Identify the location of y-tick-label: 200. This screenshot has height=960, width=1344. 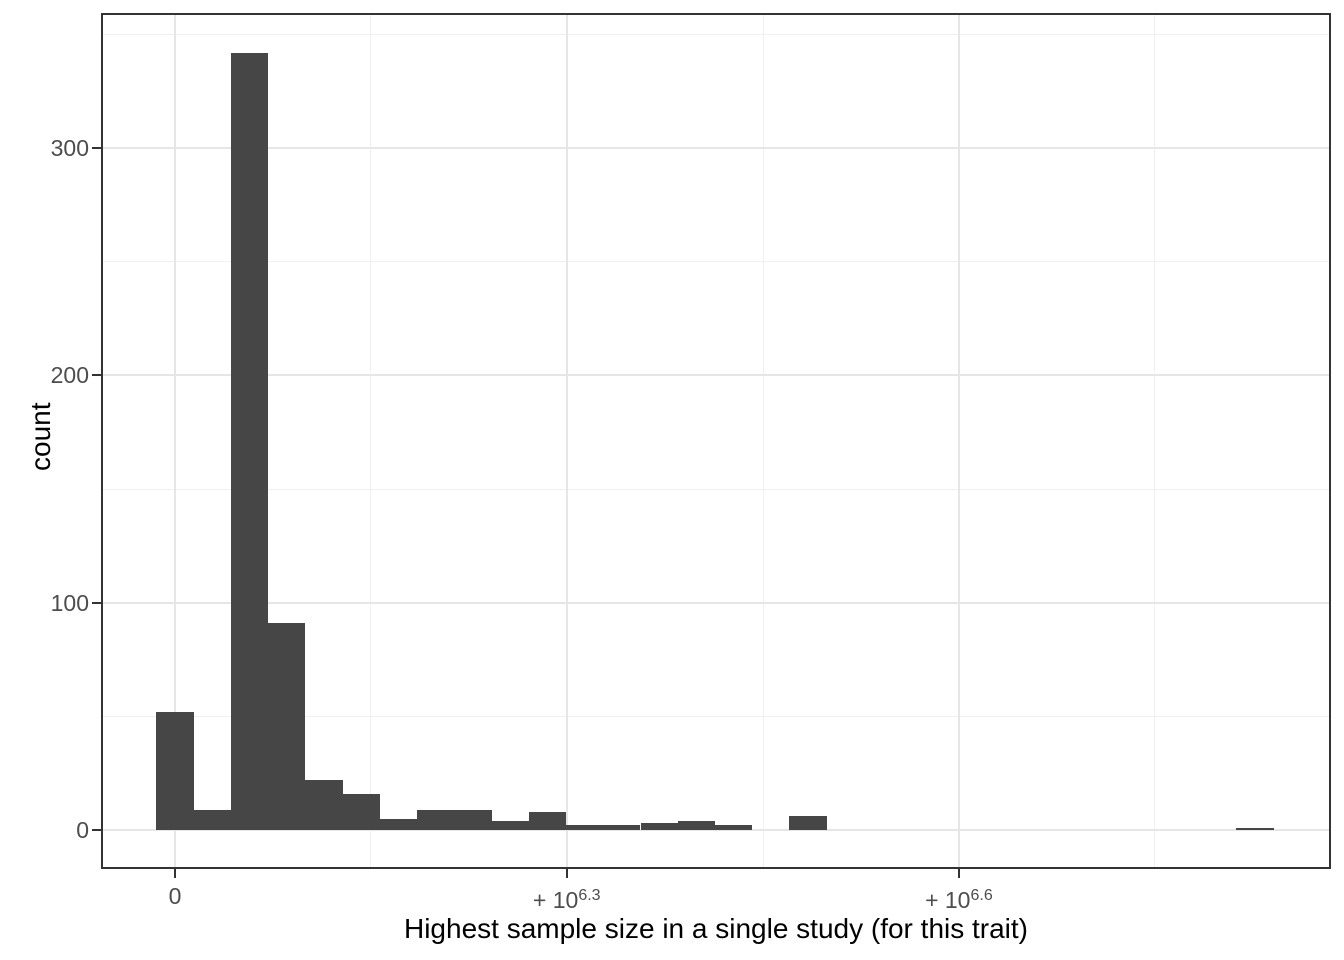
(69, 375).